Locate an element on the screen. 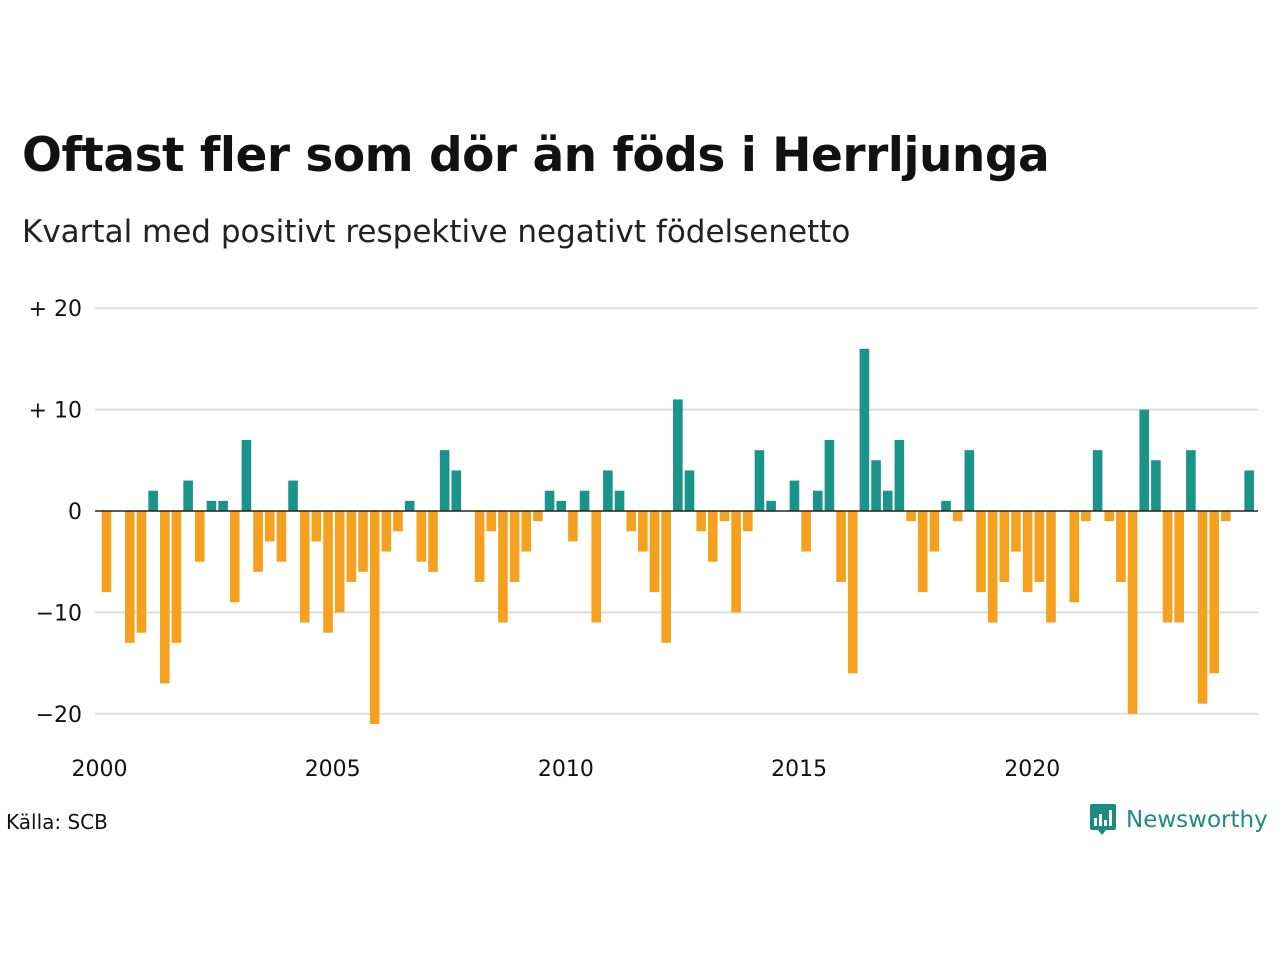 This screenshot has height=960, width=1280. x-tick-label: 2020 is located at coordinates (1032, 769).